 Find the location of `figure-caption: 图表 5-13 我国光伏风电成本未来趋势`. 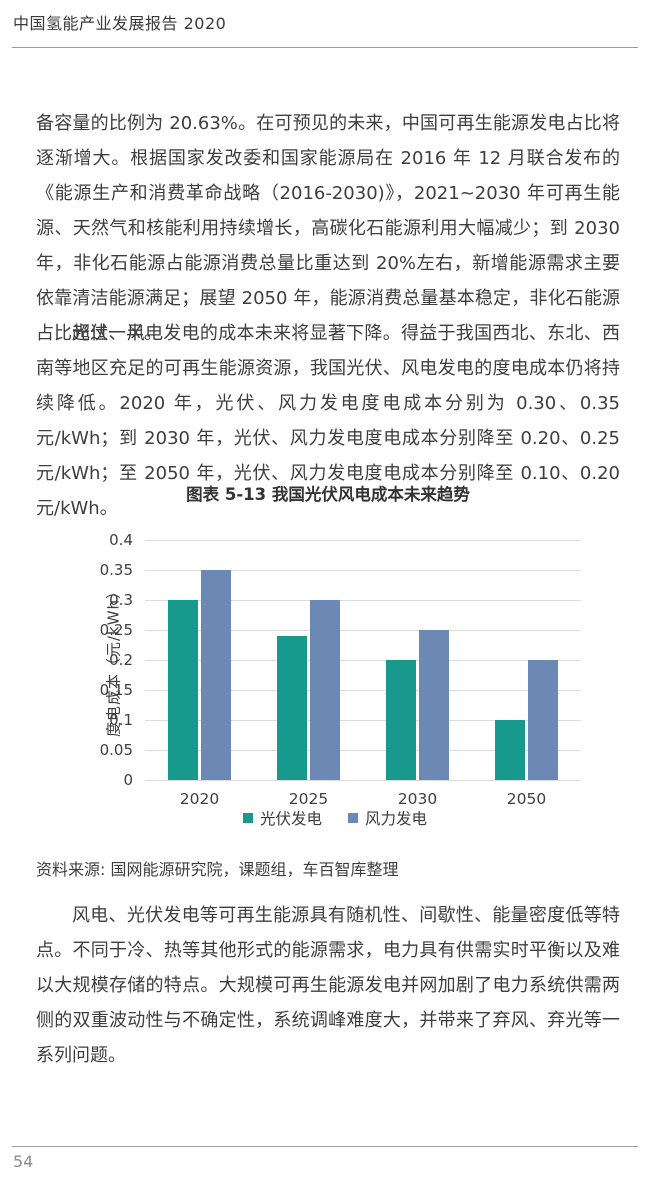

figure-caption: 图表 5-13 我国光伏风电成本未来趋势 is located at coordinates (328, 494).